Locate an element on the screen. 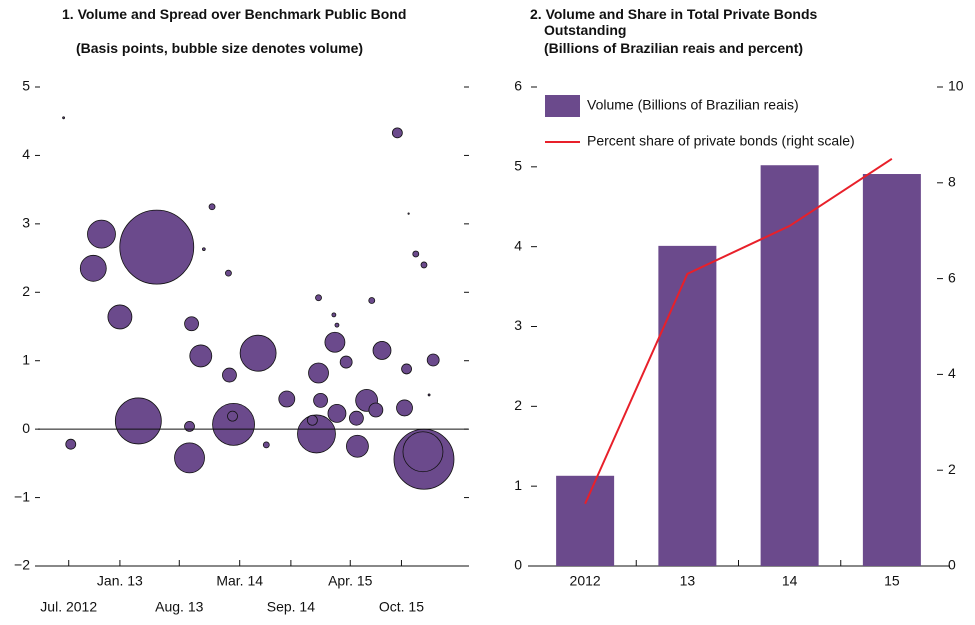  x-tick-label: Oct. 15 is located at coordinates (401, 607).